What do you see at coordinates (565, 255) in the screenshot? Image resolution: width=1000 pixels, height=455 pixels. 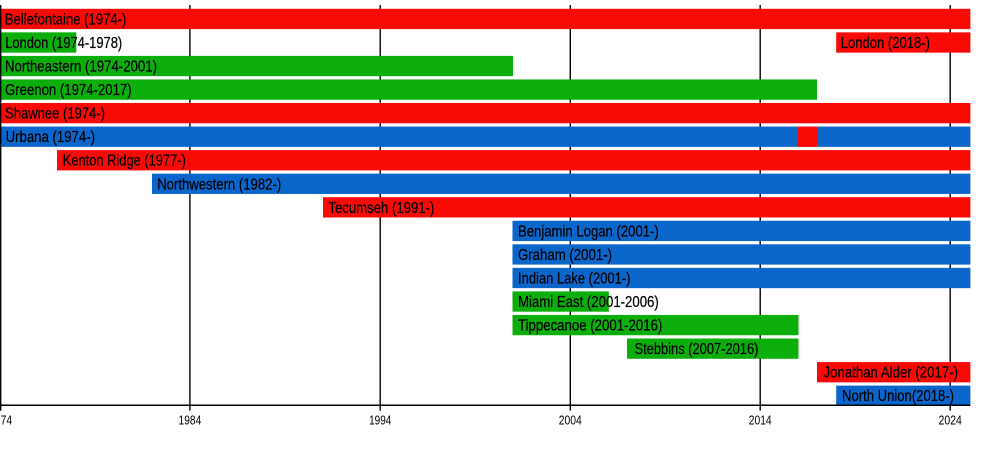 I see `svg-text: Graham (2001-)` at bounding box center [565, 255].